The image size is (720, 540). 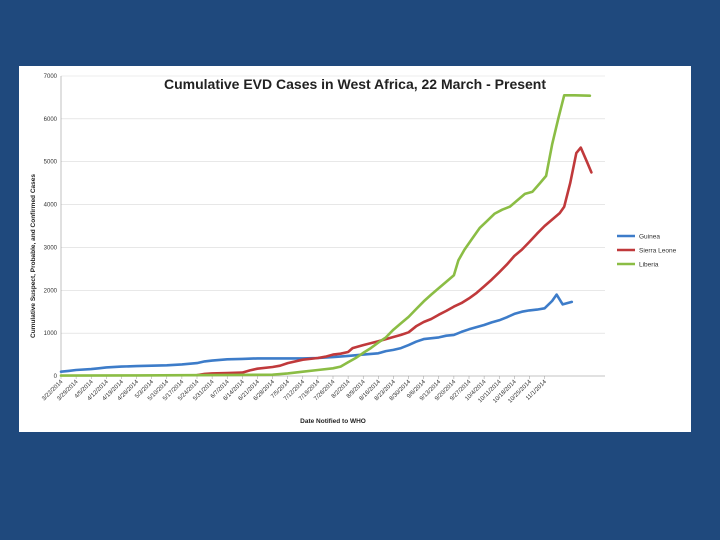 I want to click on legend: Guinea Sierra Leone Liberia, so click(x=647, y=250).